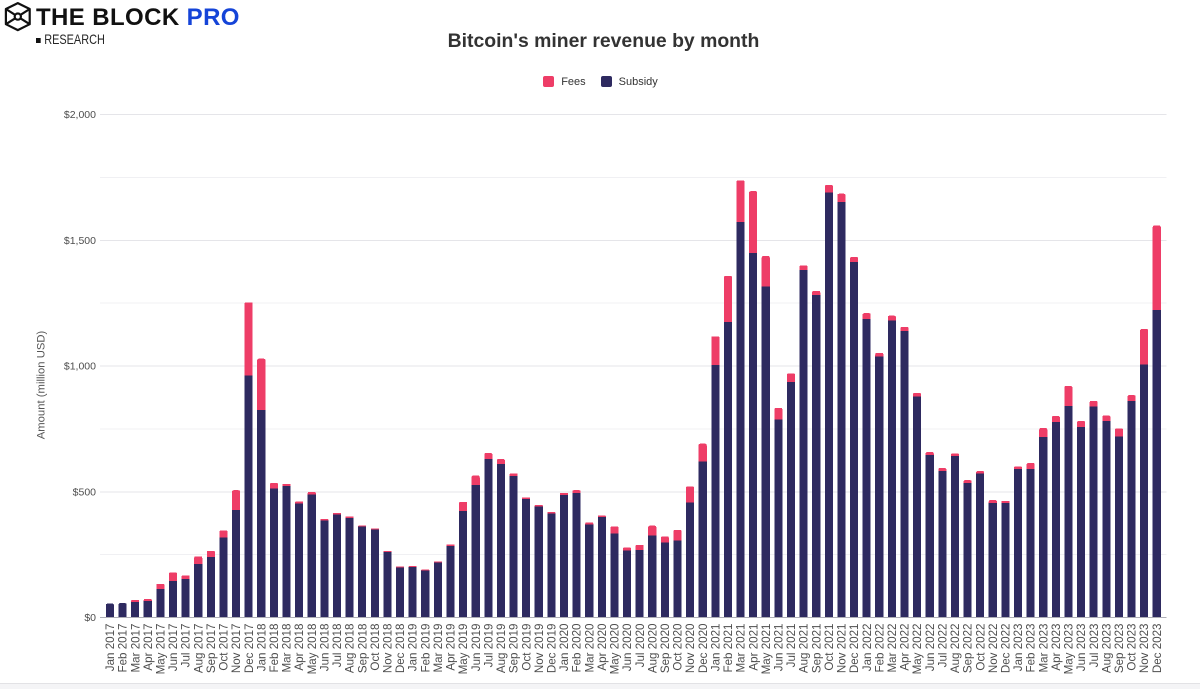 The image size is (1200, 689). Describe the element at coordinates (85, 492) in the screenshot. I see `svg-text: $500` at that location.